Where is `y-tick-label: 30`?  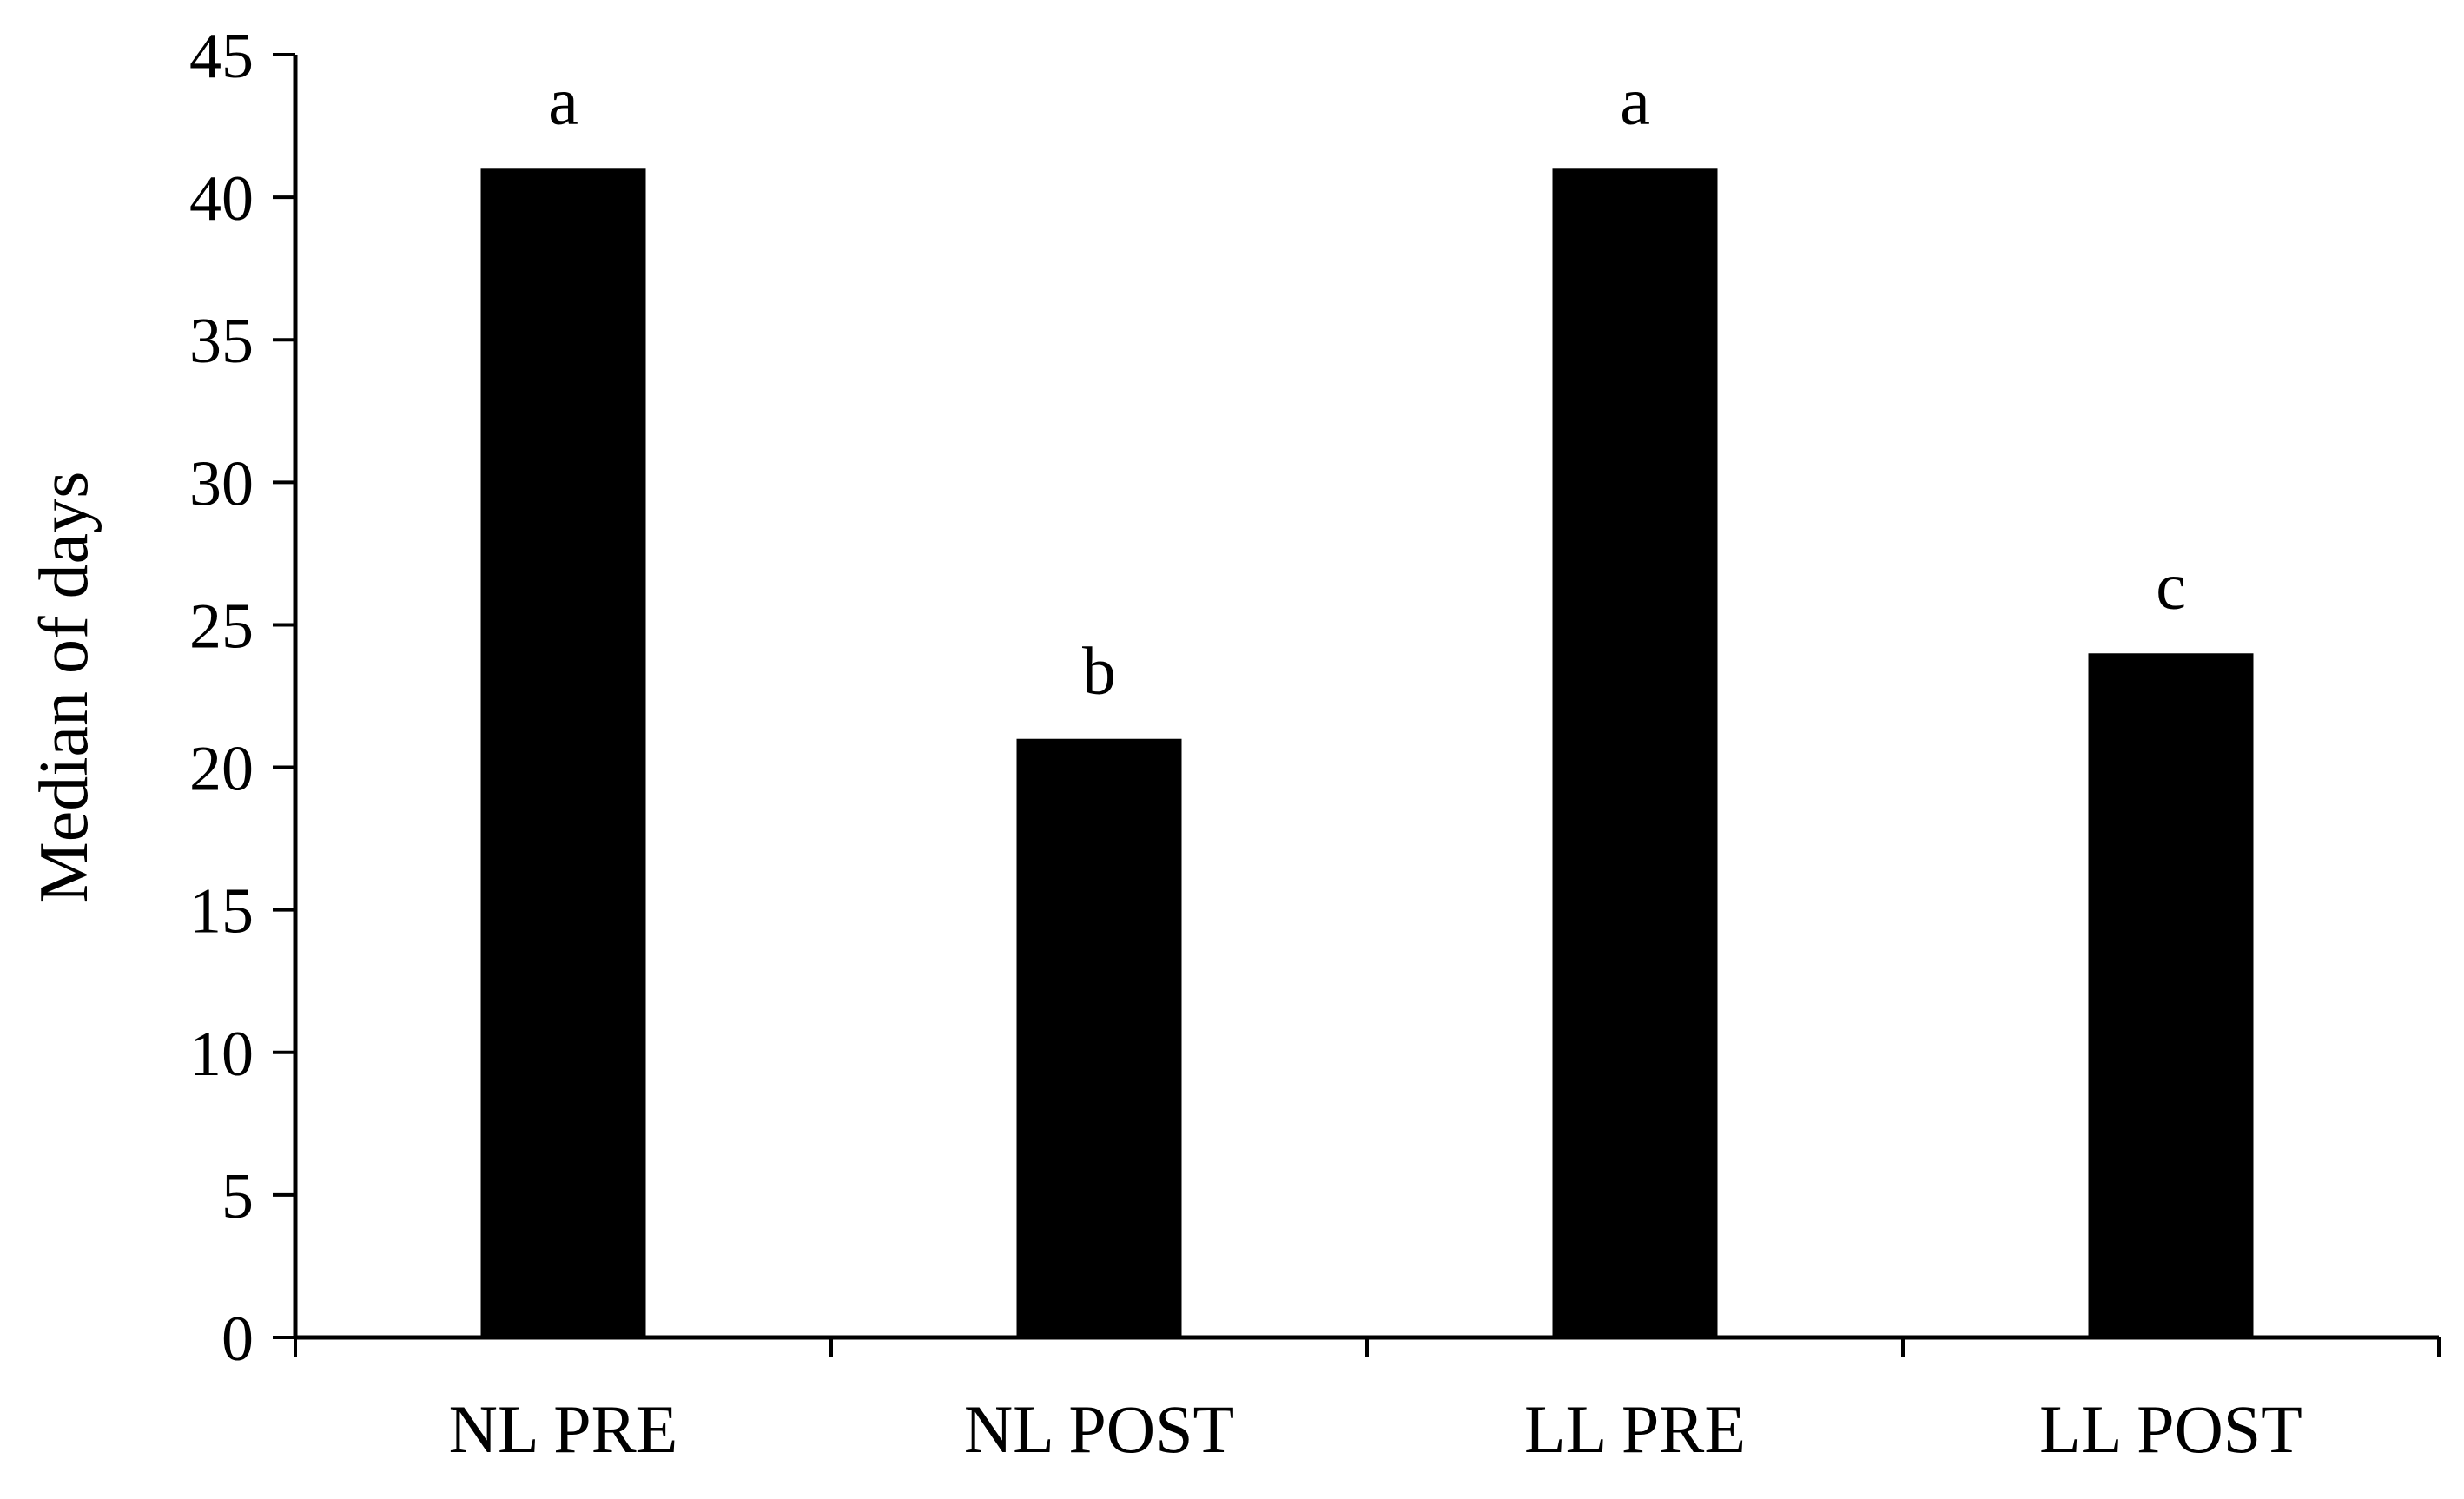
y-tick-label: 30 is located at coordinates (221, 484).